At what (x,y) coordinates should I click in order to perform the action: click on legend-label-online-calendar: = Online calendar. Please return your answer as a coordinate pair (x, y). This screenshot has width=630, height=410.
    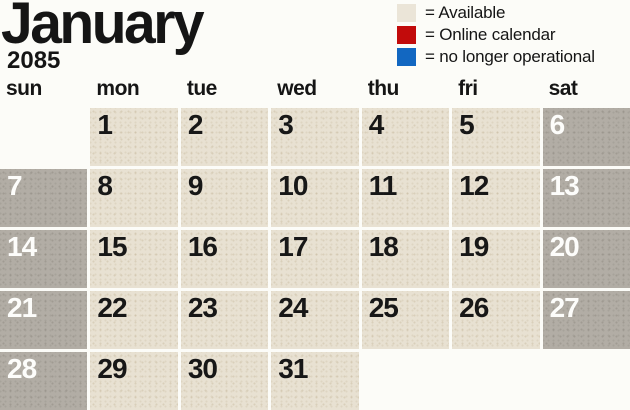
    Looking at the image, I should click on (490, 34).